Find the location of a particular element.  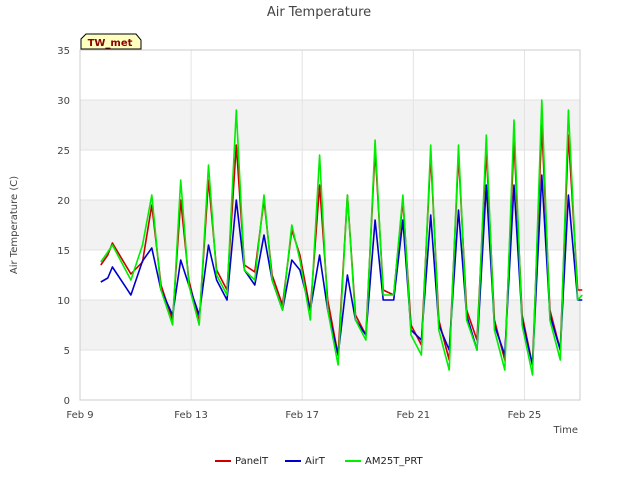

y-tick-label: 5 is located at coordinates (67, 351).